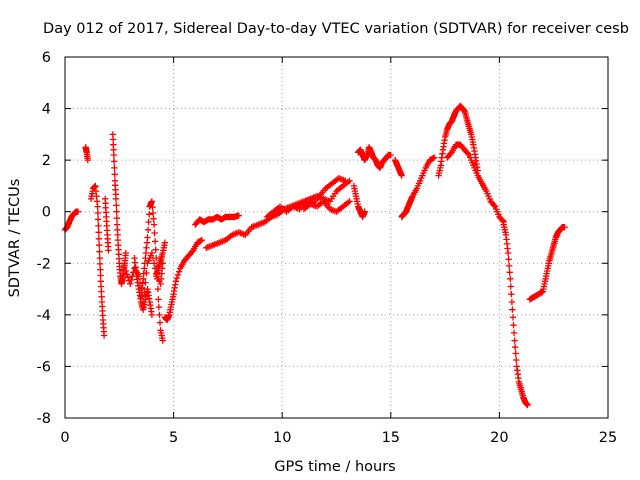 Image resolution: width=640 pixels, height=480 pixels. Describe the element at coordinates (391, 438) in the screenshot. I see `x-tick-label: 15` at that location.